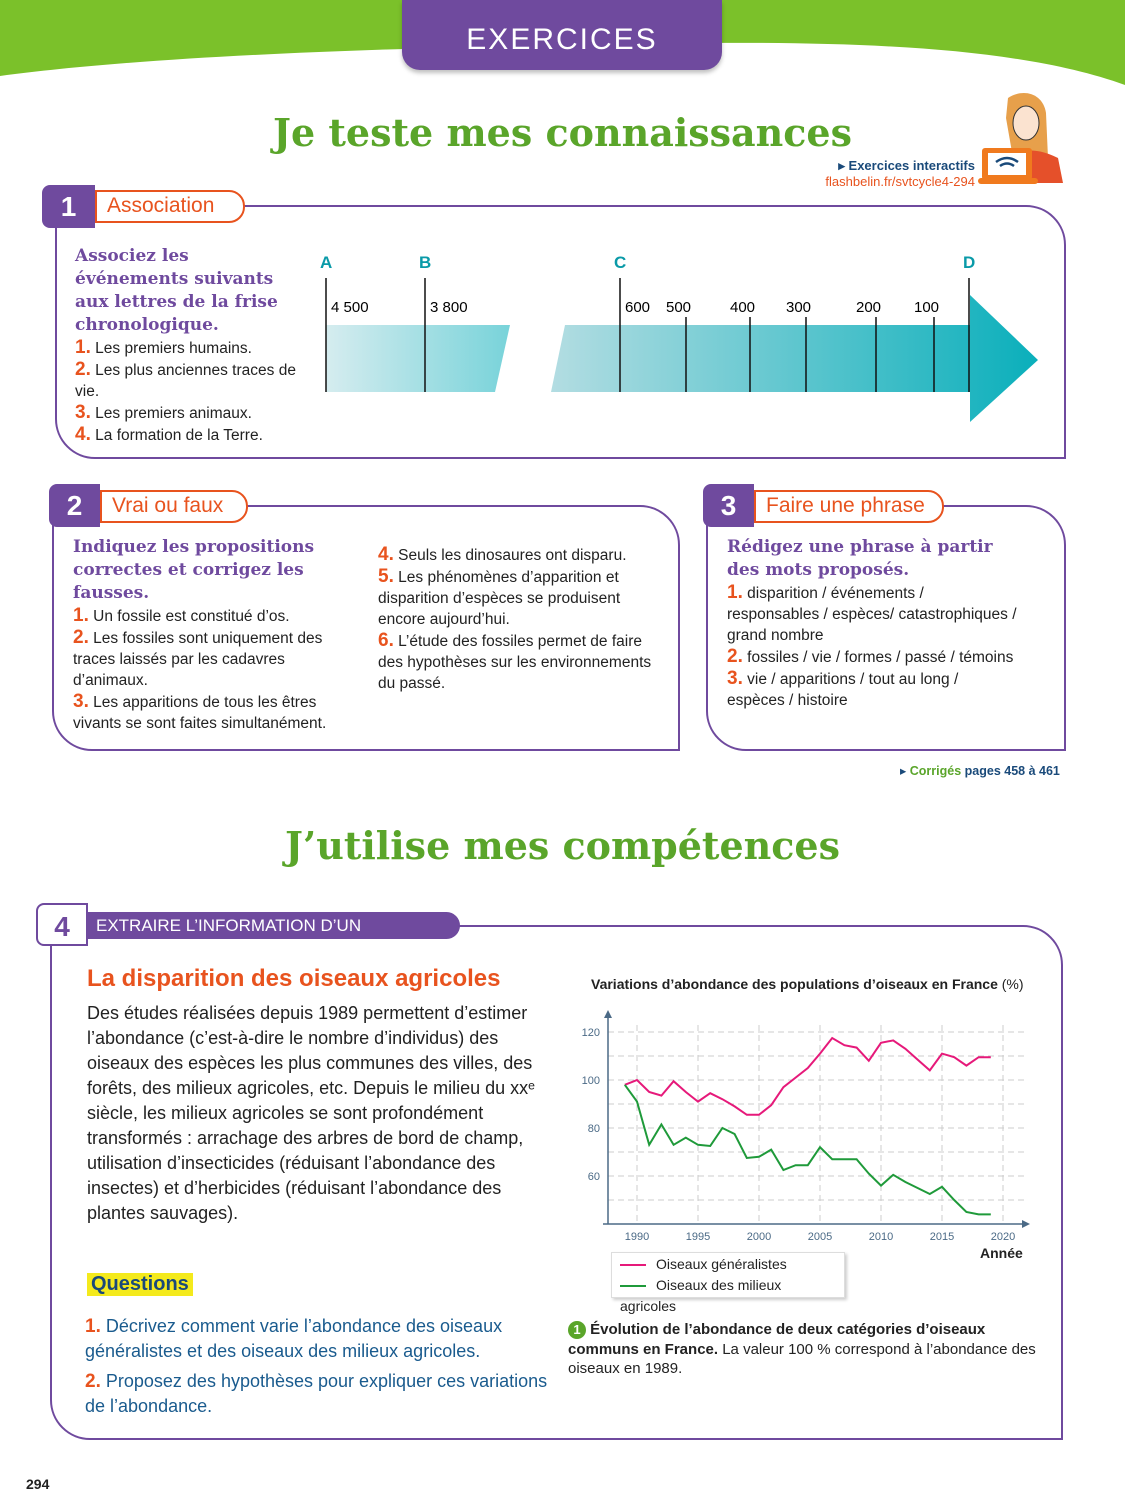 The height and width of the screenshot is (1500, 1125). What do you see at coordinates (185, 379) in the screenshot?
I see `list-item: 2. Les plus anciennes traces de vie.` at bounding box center [185, 379].